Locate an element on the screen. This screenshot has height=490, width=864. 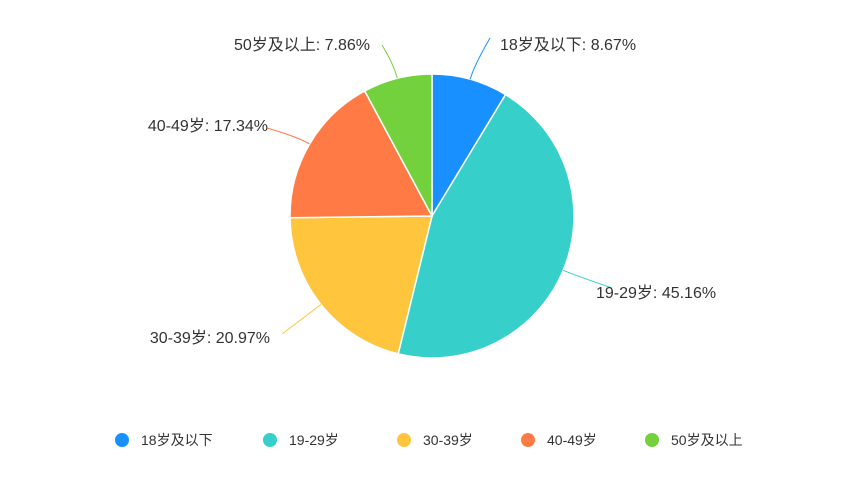
pie-data-label: 50岁及以上: 7.86% is located at coordinates (302, 45).